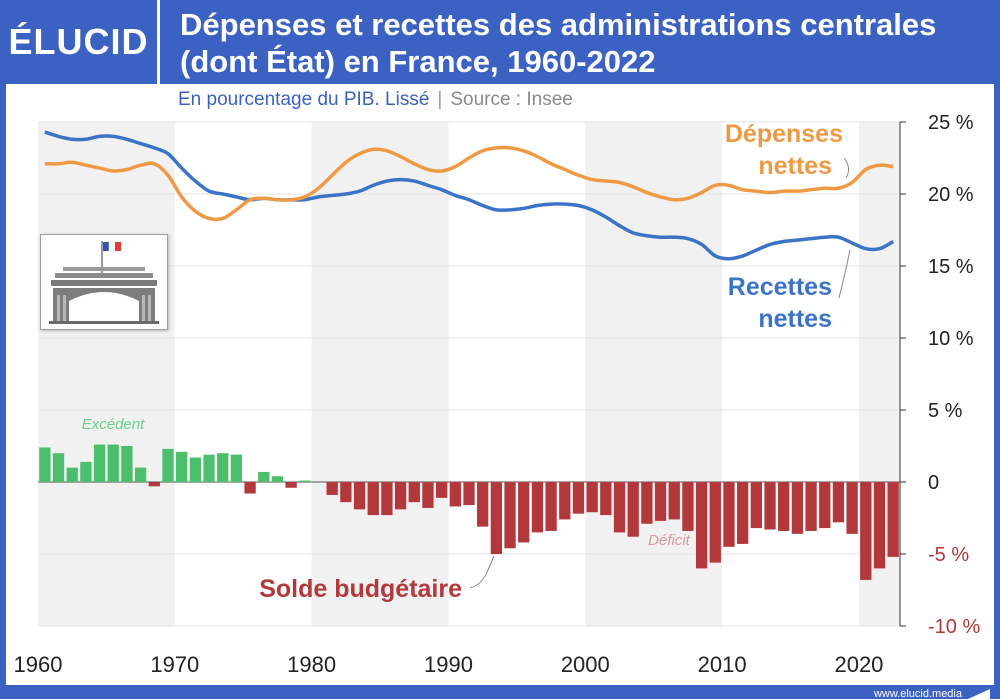 This screenshot has width=1000, height=700. I want to click on footer-url: www.elucid.media, so click(917, 694).